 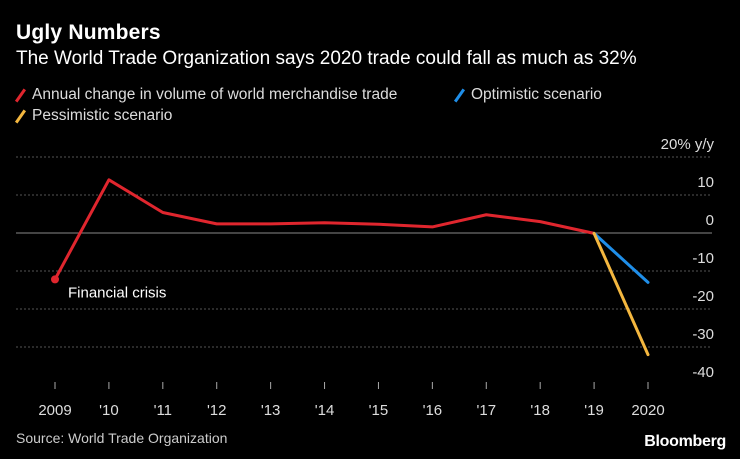 I want to click on annotation-label: Financial crisis, so click(x=117, y=292).